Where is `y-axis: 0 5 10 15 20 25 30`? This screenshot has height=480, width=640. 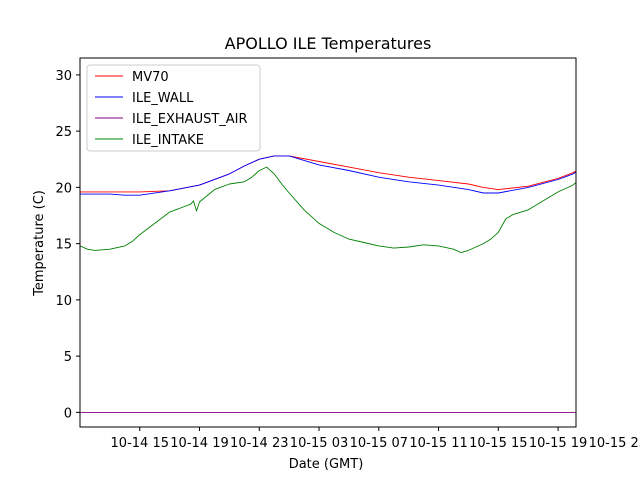
y-axis: 0 5 10 15 20 25 30 is located at coordinates (67, 245).